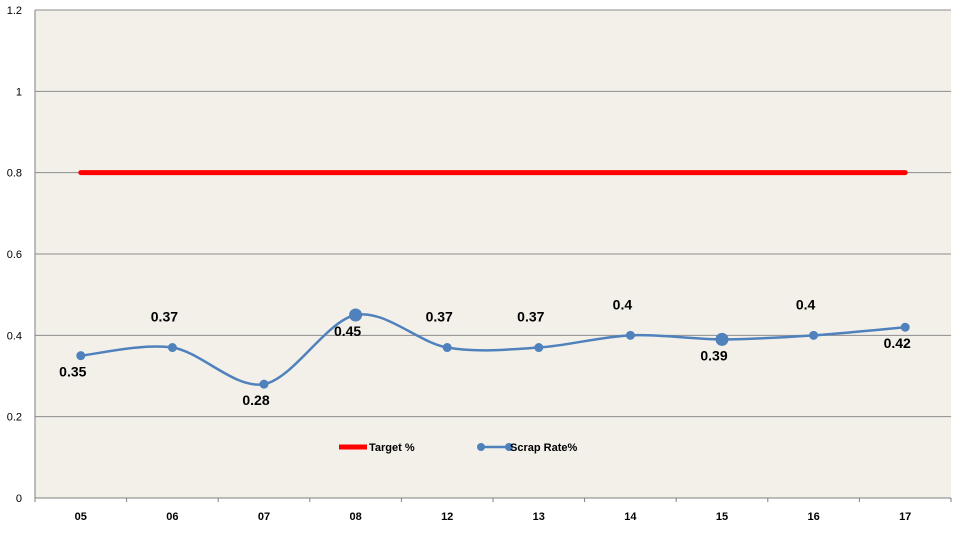 This screenshot has height=537, width=953. What do you see at coordinates (19, 499) in the screenshot?
I see `y-tick-label: 0` at bounding box center [19, 499].